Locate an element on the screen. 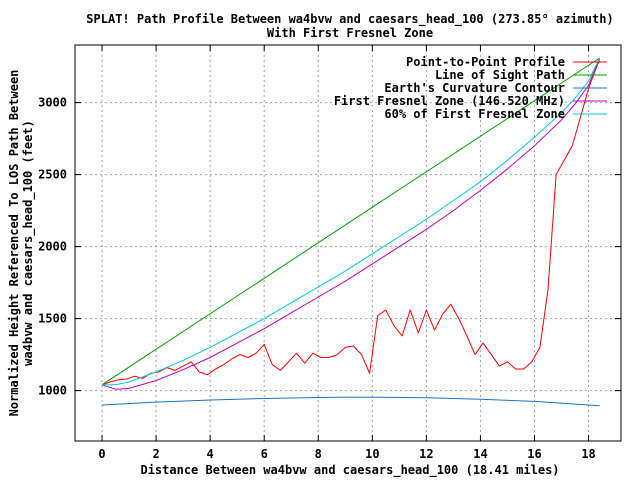 The height and width of the screenshot is (480, 640). x-tick-label: 2 is located at coordinates (155, 454).